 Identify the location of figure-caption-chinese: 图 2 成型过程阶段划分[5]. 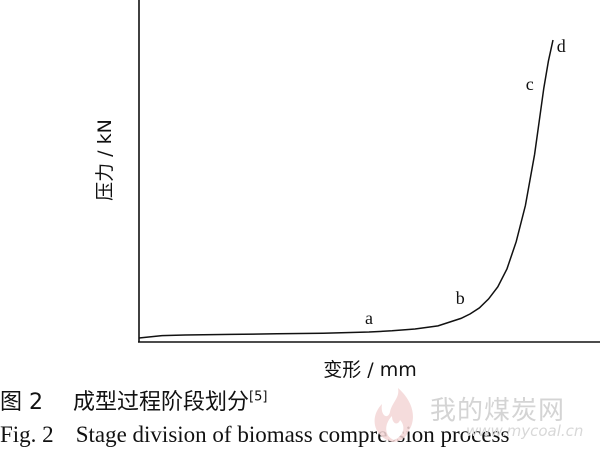
(133, 400).